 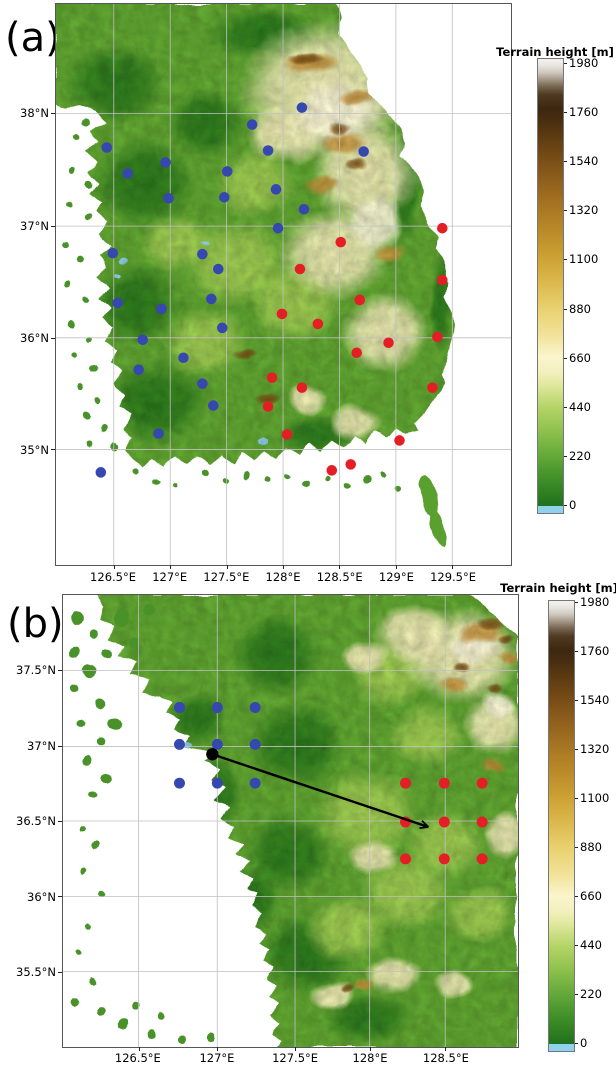 What do you see at coordinates (26, 284) in the screenshot?
I see `y-axis-a: 38°N 37°N 36°N 35°N` at bounding box center [26, 284].